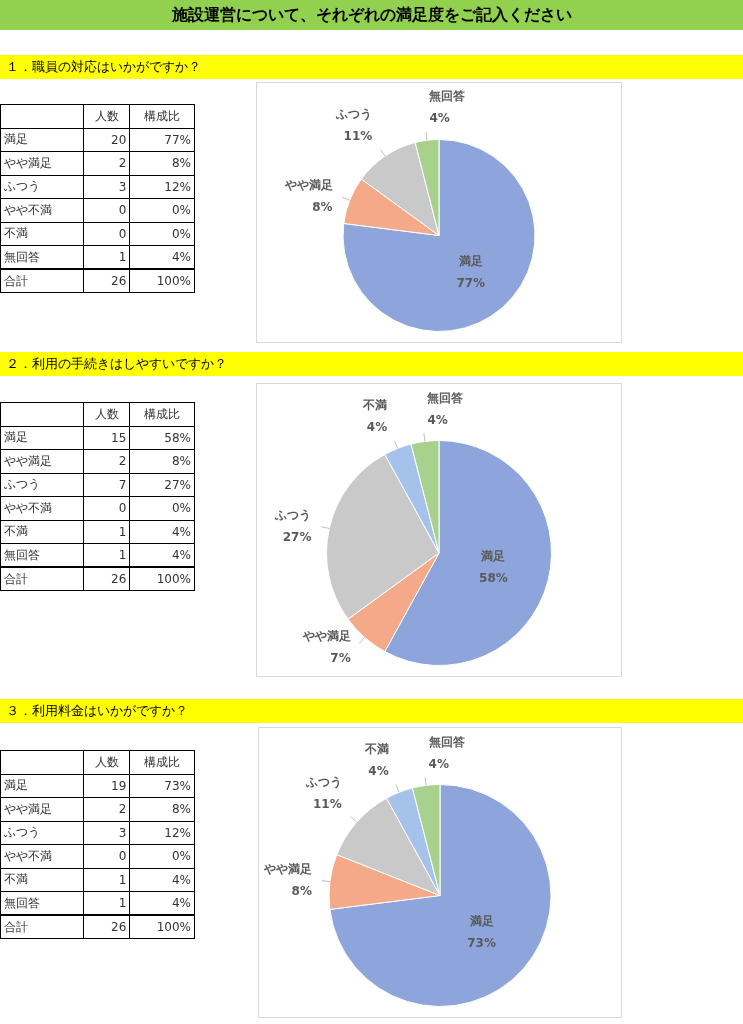  Describe the element at coordinates (371, 15) in the screenshot. I see `text: 施設運営について、それぞれの満足度をご記入ください` at that location.